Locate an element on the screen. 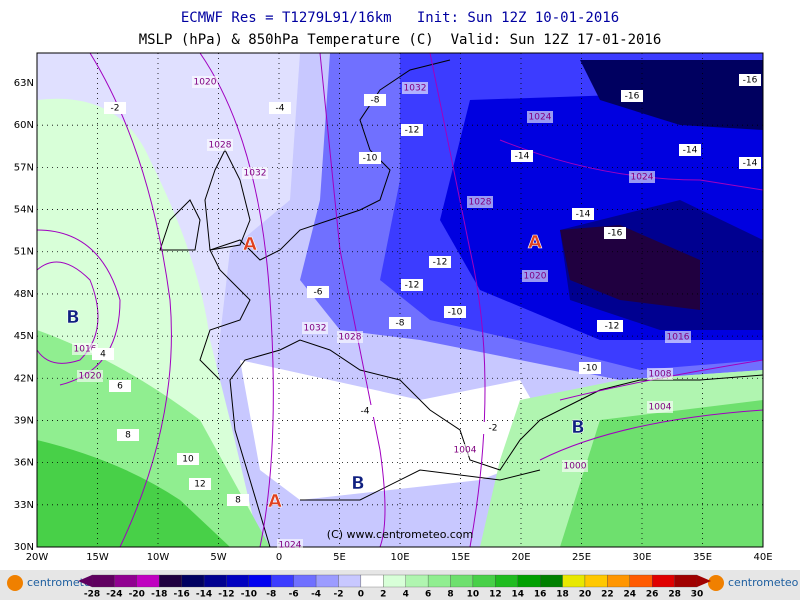 This screenshot has height=600, width=800. field-white is located at coordinates (400, 430).